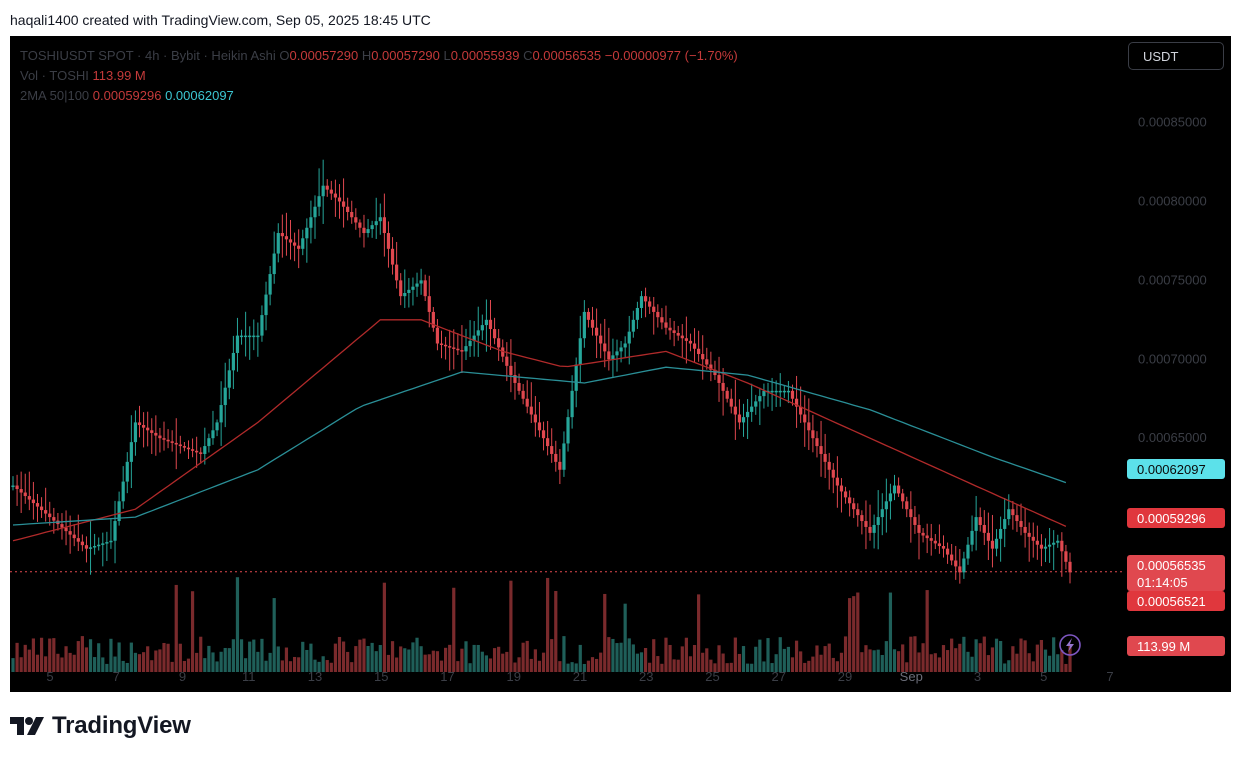  I want to click on legend-ma-label: 2MA 50|100, so click(55, 95).